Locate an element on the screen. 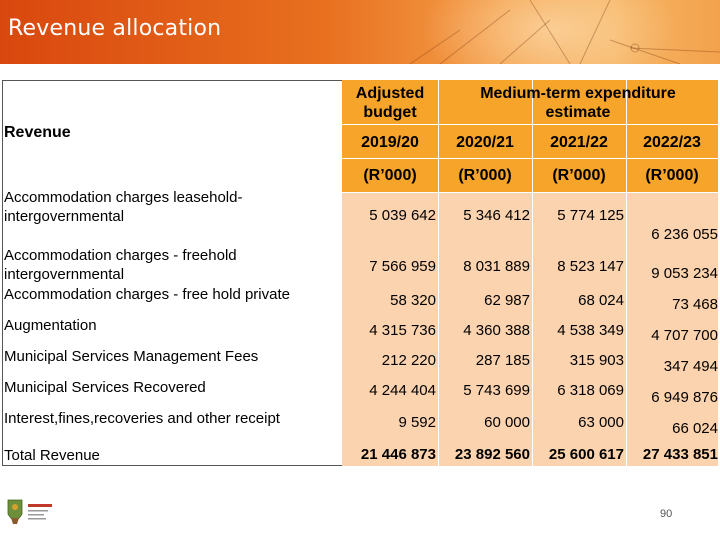  cell-value: 9 053 234 is located at coordinates (684, 273).